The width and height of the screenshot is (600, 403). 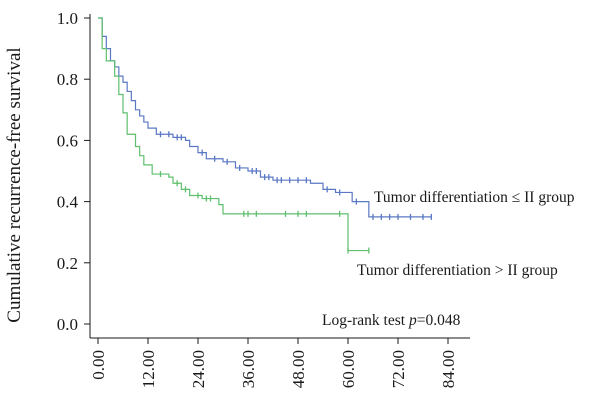 I want to click on x-tick-label: 36.00, so click(x=248, y=369).